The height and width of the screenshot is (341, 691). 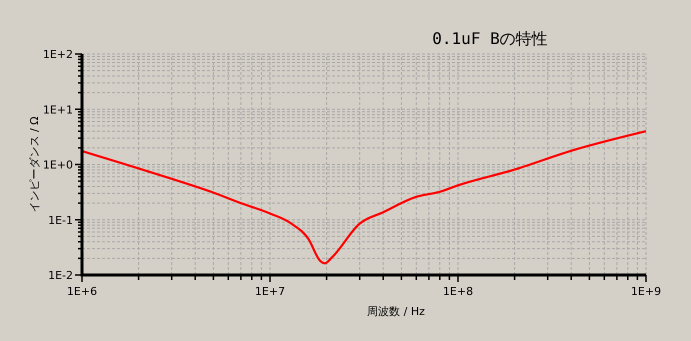 I want to click on chart-title: 0.1uF Bの特性, so click(x=490, y=38).